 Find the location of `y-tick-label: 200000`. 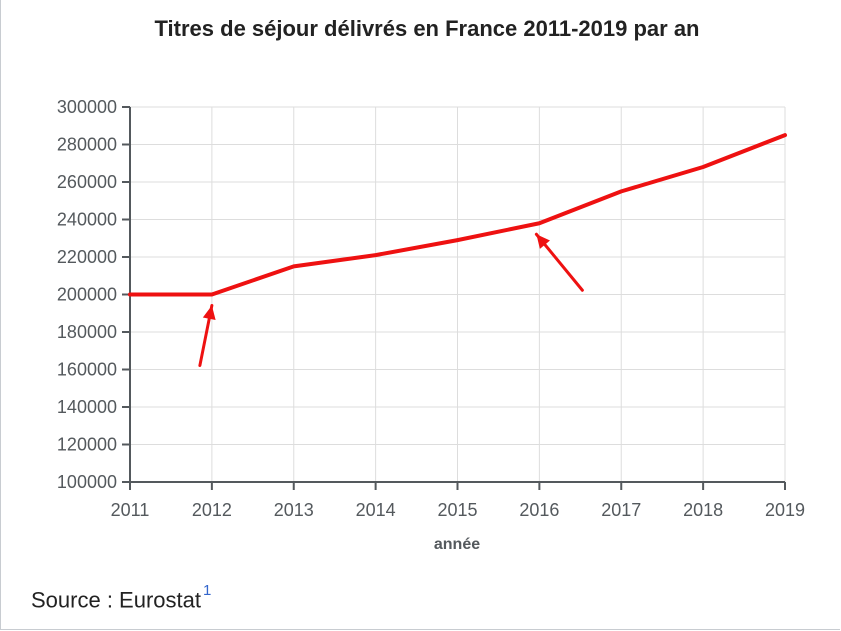

y-tick-label: 200000 is located at coordinates (87, 295).